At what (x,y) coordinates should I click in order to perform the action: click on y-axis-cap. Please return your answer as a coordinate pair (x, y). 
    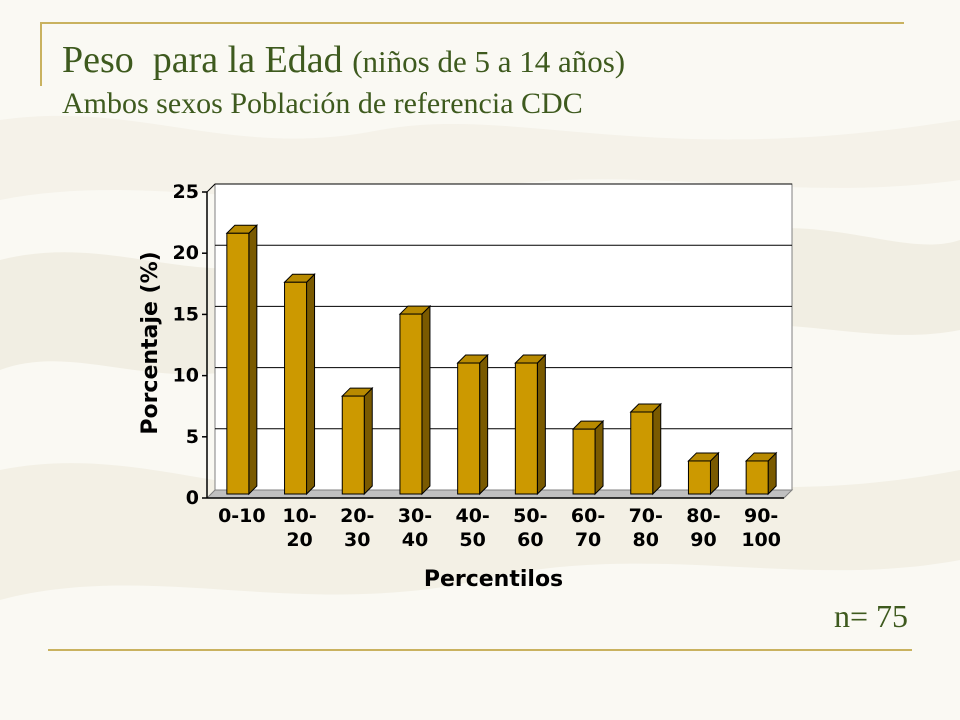
    Looking at the image, I should click on (211, 188).